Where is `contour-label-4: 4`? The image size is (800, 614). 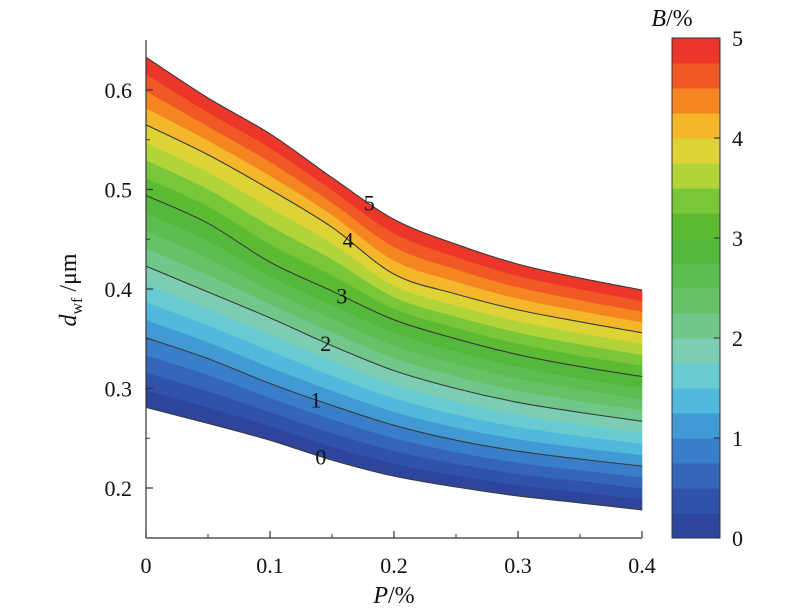
contour-label-4: 4 is located at coordinates (348, 239).